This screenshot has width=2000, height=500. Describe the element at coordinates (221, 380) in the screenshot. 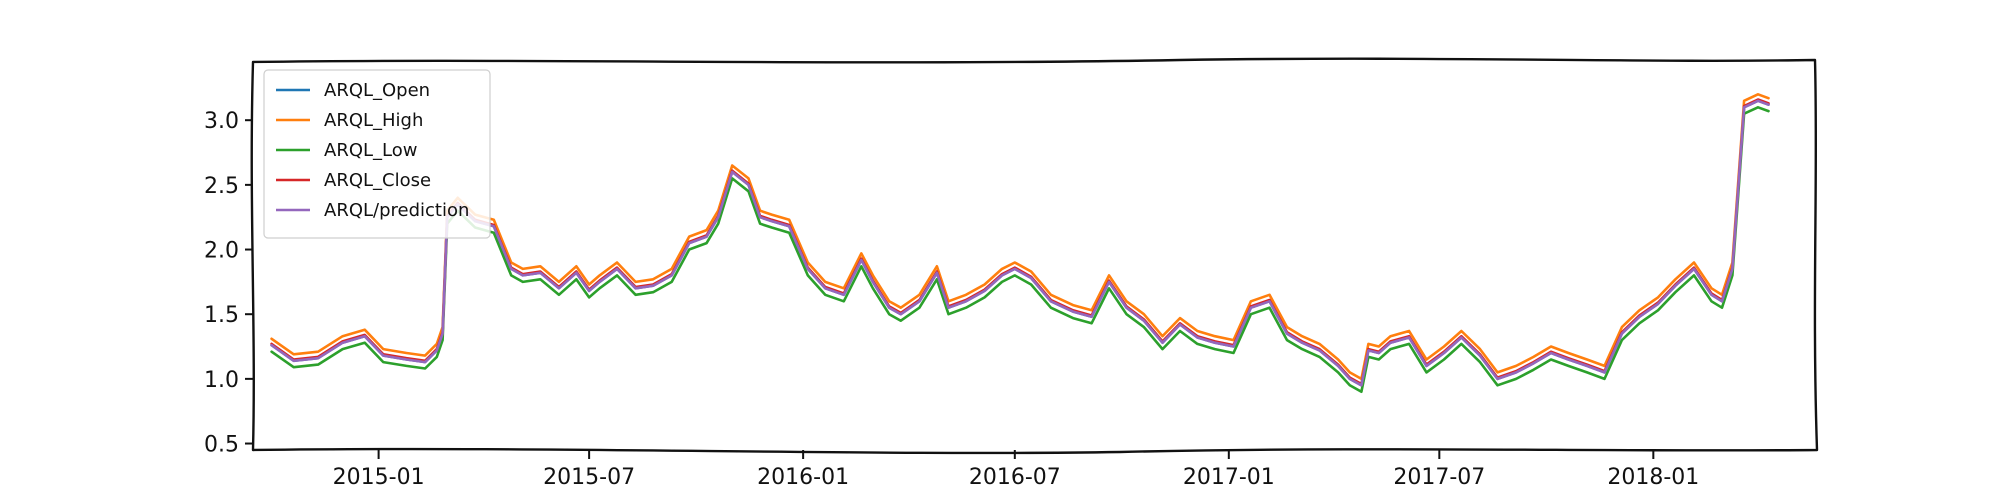

I see `y-tick-label: 1.0` at that location.